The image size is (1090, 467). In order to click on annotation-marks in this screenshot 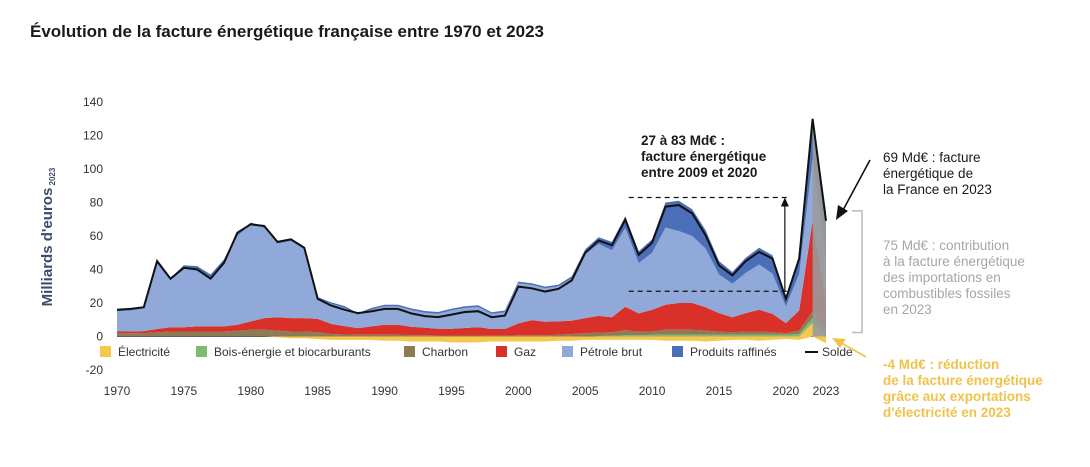, I will do `click(749, 258)`.